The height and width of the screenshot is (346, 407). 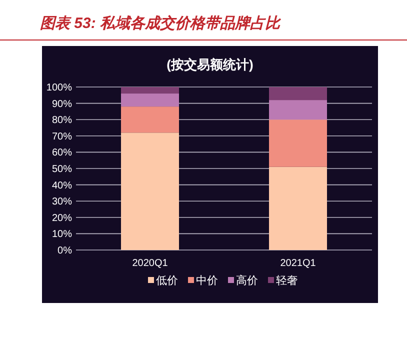 I want to click on chart-subtitle: (按交易额统计), so click(x=210, y=64).